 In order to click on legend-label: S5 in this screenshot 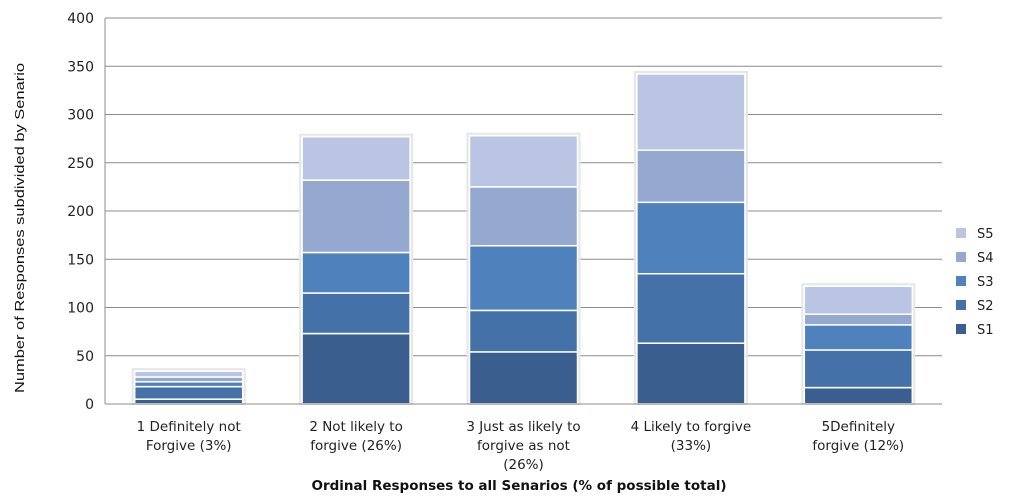, I will do `click(985, 234)`.